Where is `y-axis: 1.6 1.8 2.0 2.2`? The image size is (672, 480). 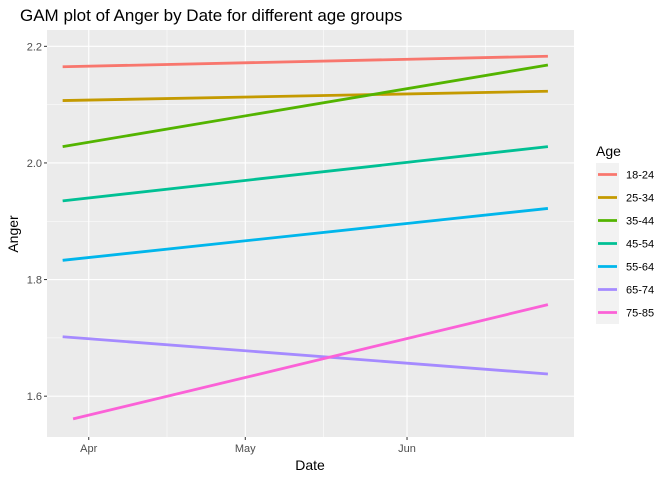 y-axis: 1.6 1.8 2.0 2.2 is located at coordinates (37, 222).